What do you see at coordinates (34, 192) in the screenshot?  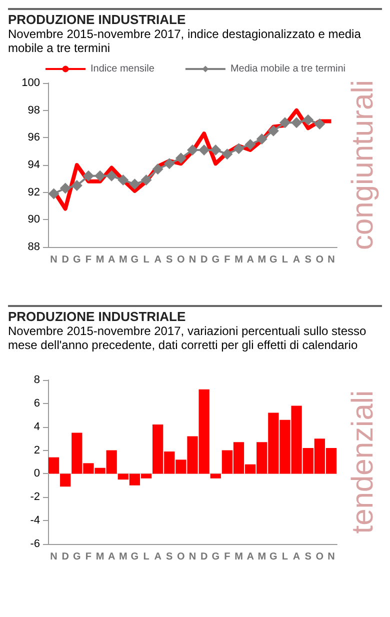 I see `y-tick-label: 92` at bounding box center [34, 192].